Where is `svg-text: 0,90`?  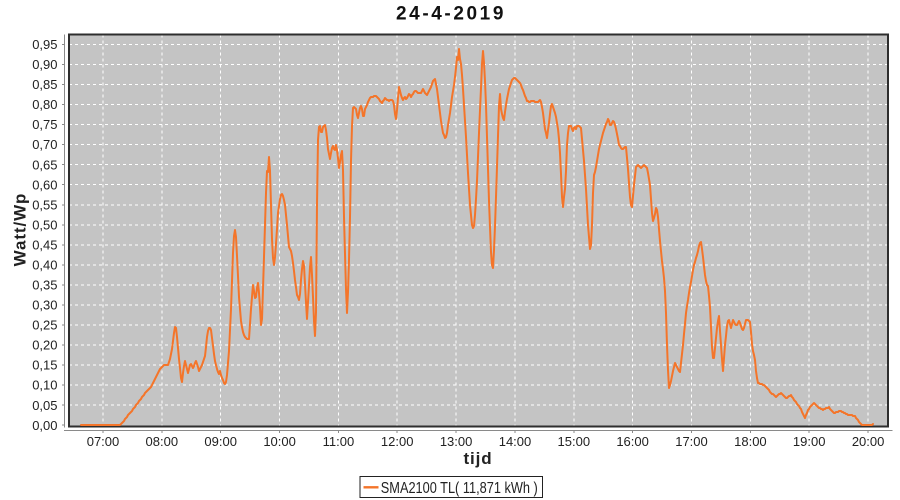 svg-text: 0,90 is located at coordinates (44, 64).